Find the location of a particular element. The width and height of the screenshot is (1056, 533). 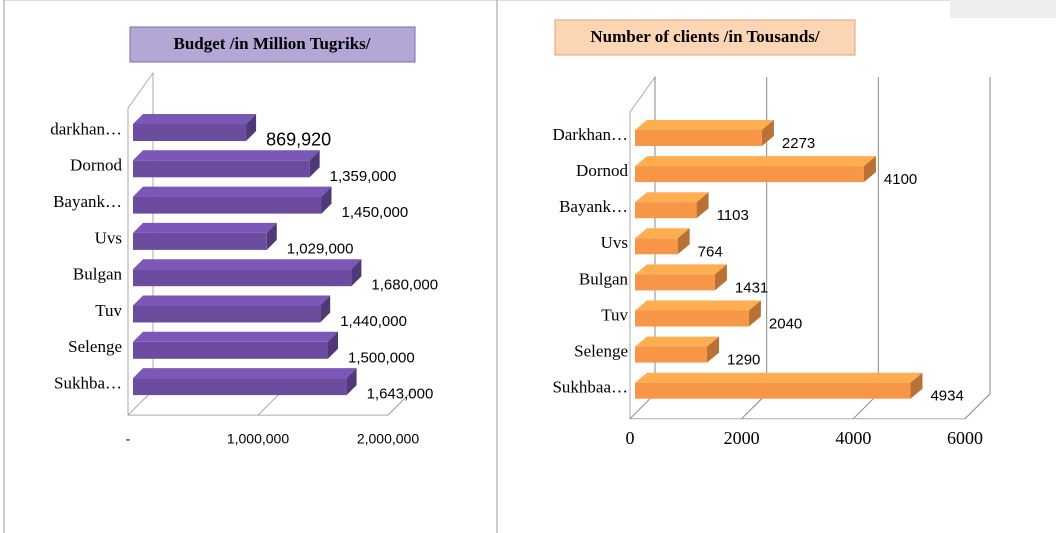

value-label: 1290 is located at coordinates (743, 360).